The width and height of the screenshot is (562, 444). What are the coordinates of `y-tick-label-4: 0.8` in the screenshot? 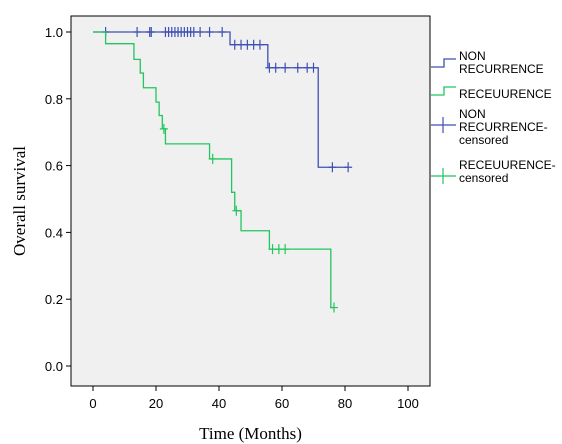 It's located at (54, 99).